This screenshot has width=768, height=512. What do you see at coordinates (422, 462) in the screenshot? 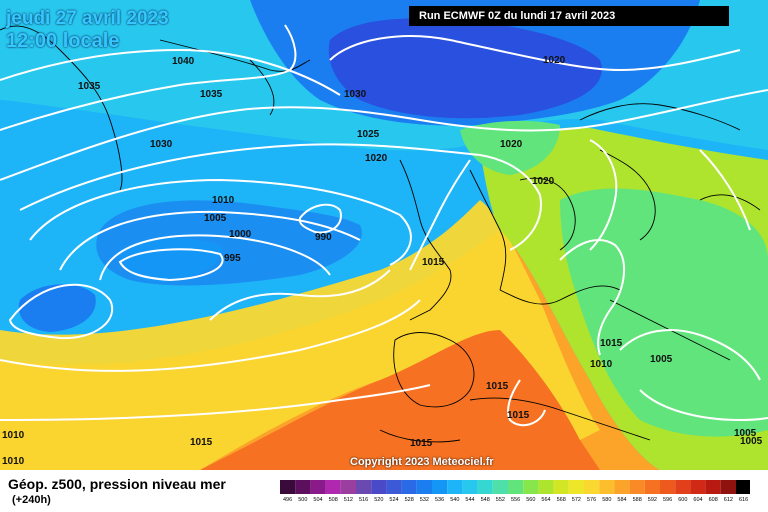
I see `copyright-text: Copyright 2023 Meteociel.fr` at bounding box center [422, 462].